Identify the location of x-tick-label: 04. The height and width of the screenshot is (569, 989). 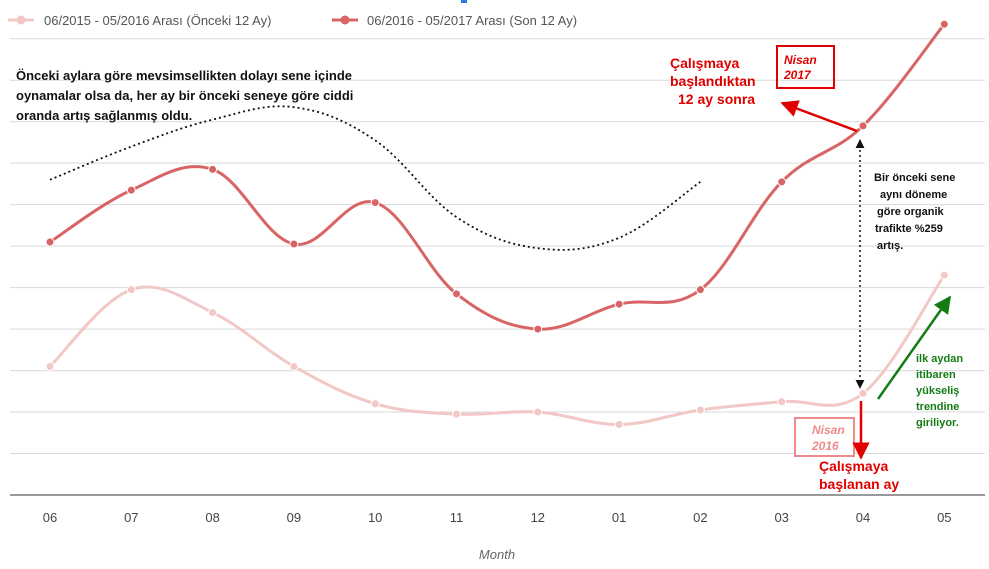
(863, 517).